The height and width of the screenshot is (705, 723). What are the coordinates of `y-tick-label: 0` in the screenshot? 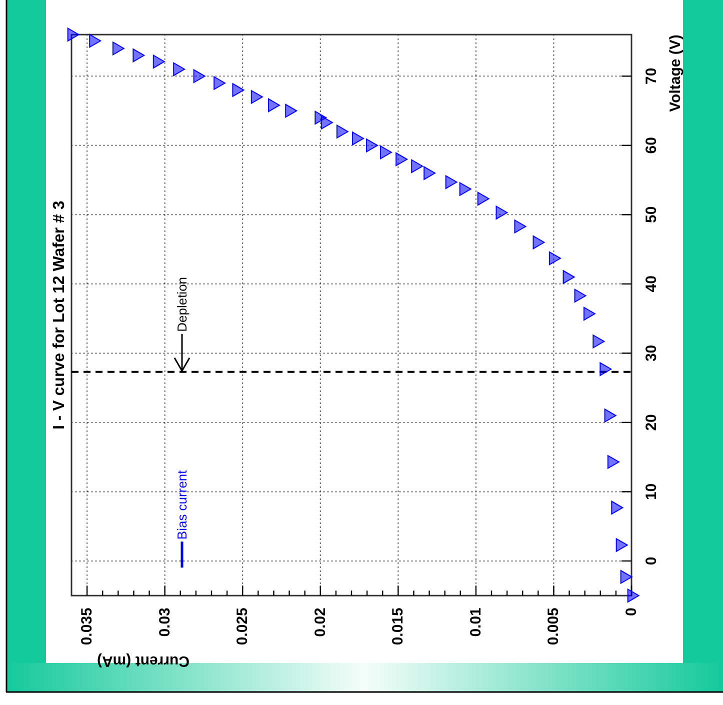 It's located at (651, 561).